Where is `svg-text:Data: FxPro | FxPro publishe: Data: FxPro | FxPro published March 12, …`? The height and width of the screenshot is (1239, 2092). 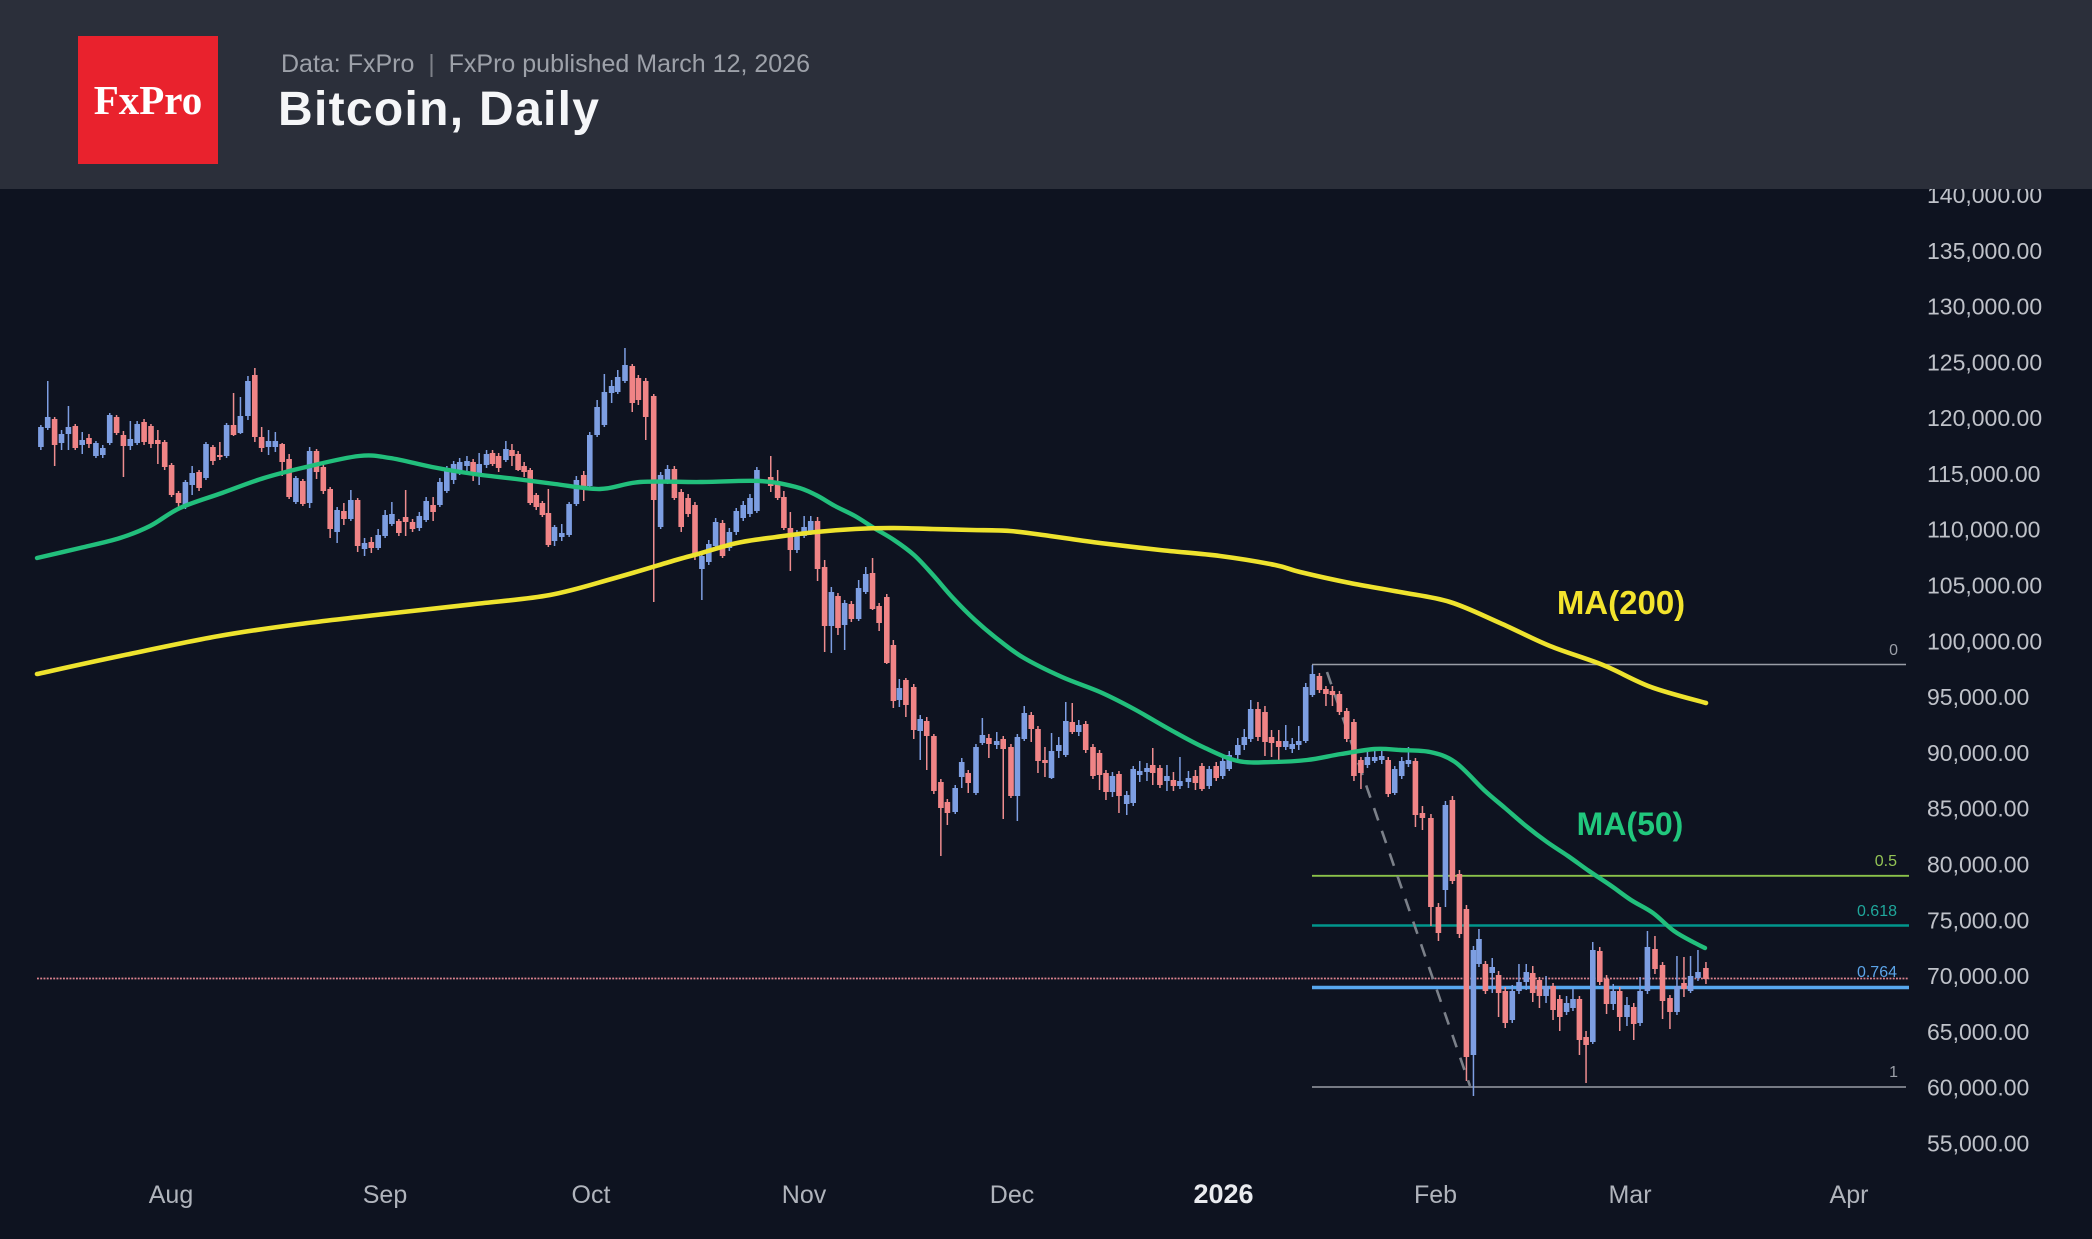
svg-text:Data: FxPro | FxPro publishe: Data: FxPro | FxPro published March 12, … is located at coordinates (545, 64).